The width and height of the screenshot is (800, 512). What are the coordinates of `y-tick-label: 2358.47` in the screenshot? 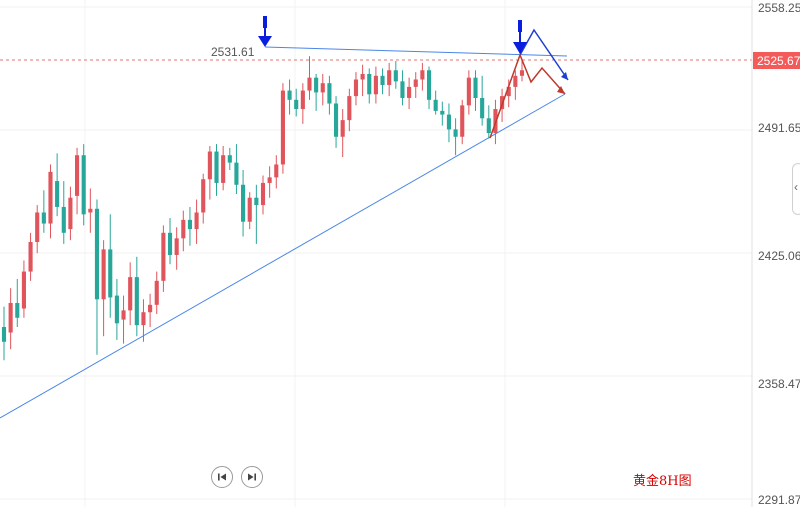 It's located at (779, 384).